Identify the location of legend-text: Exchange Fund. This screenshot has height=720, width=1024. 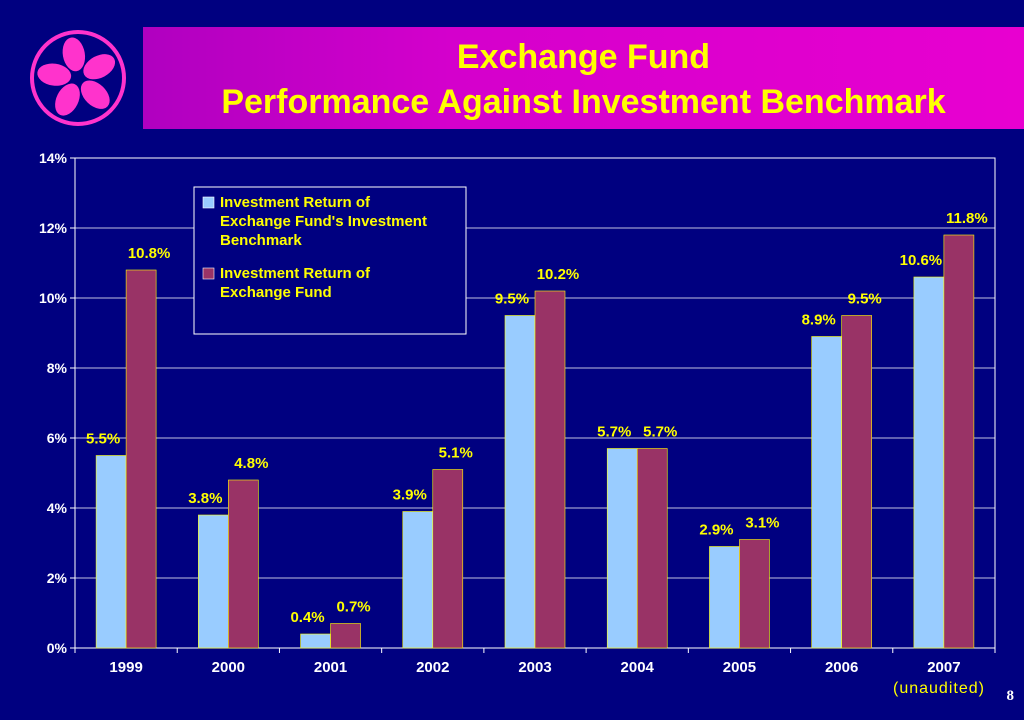
(276, 292).